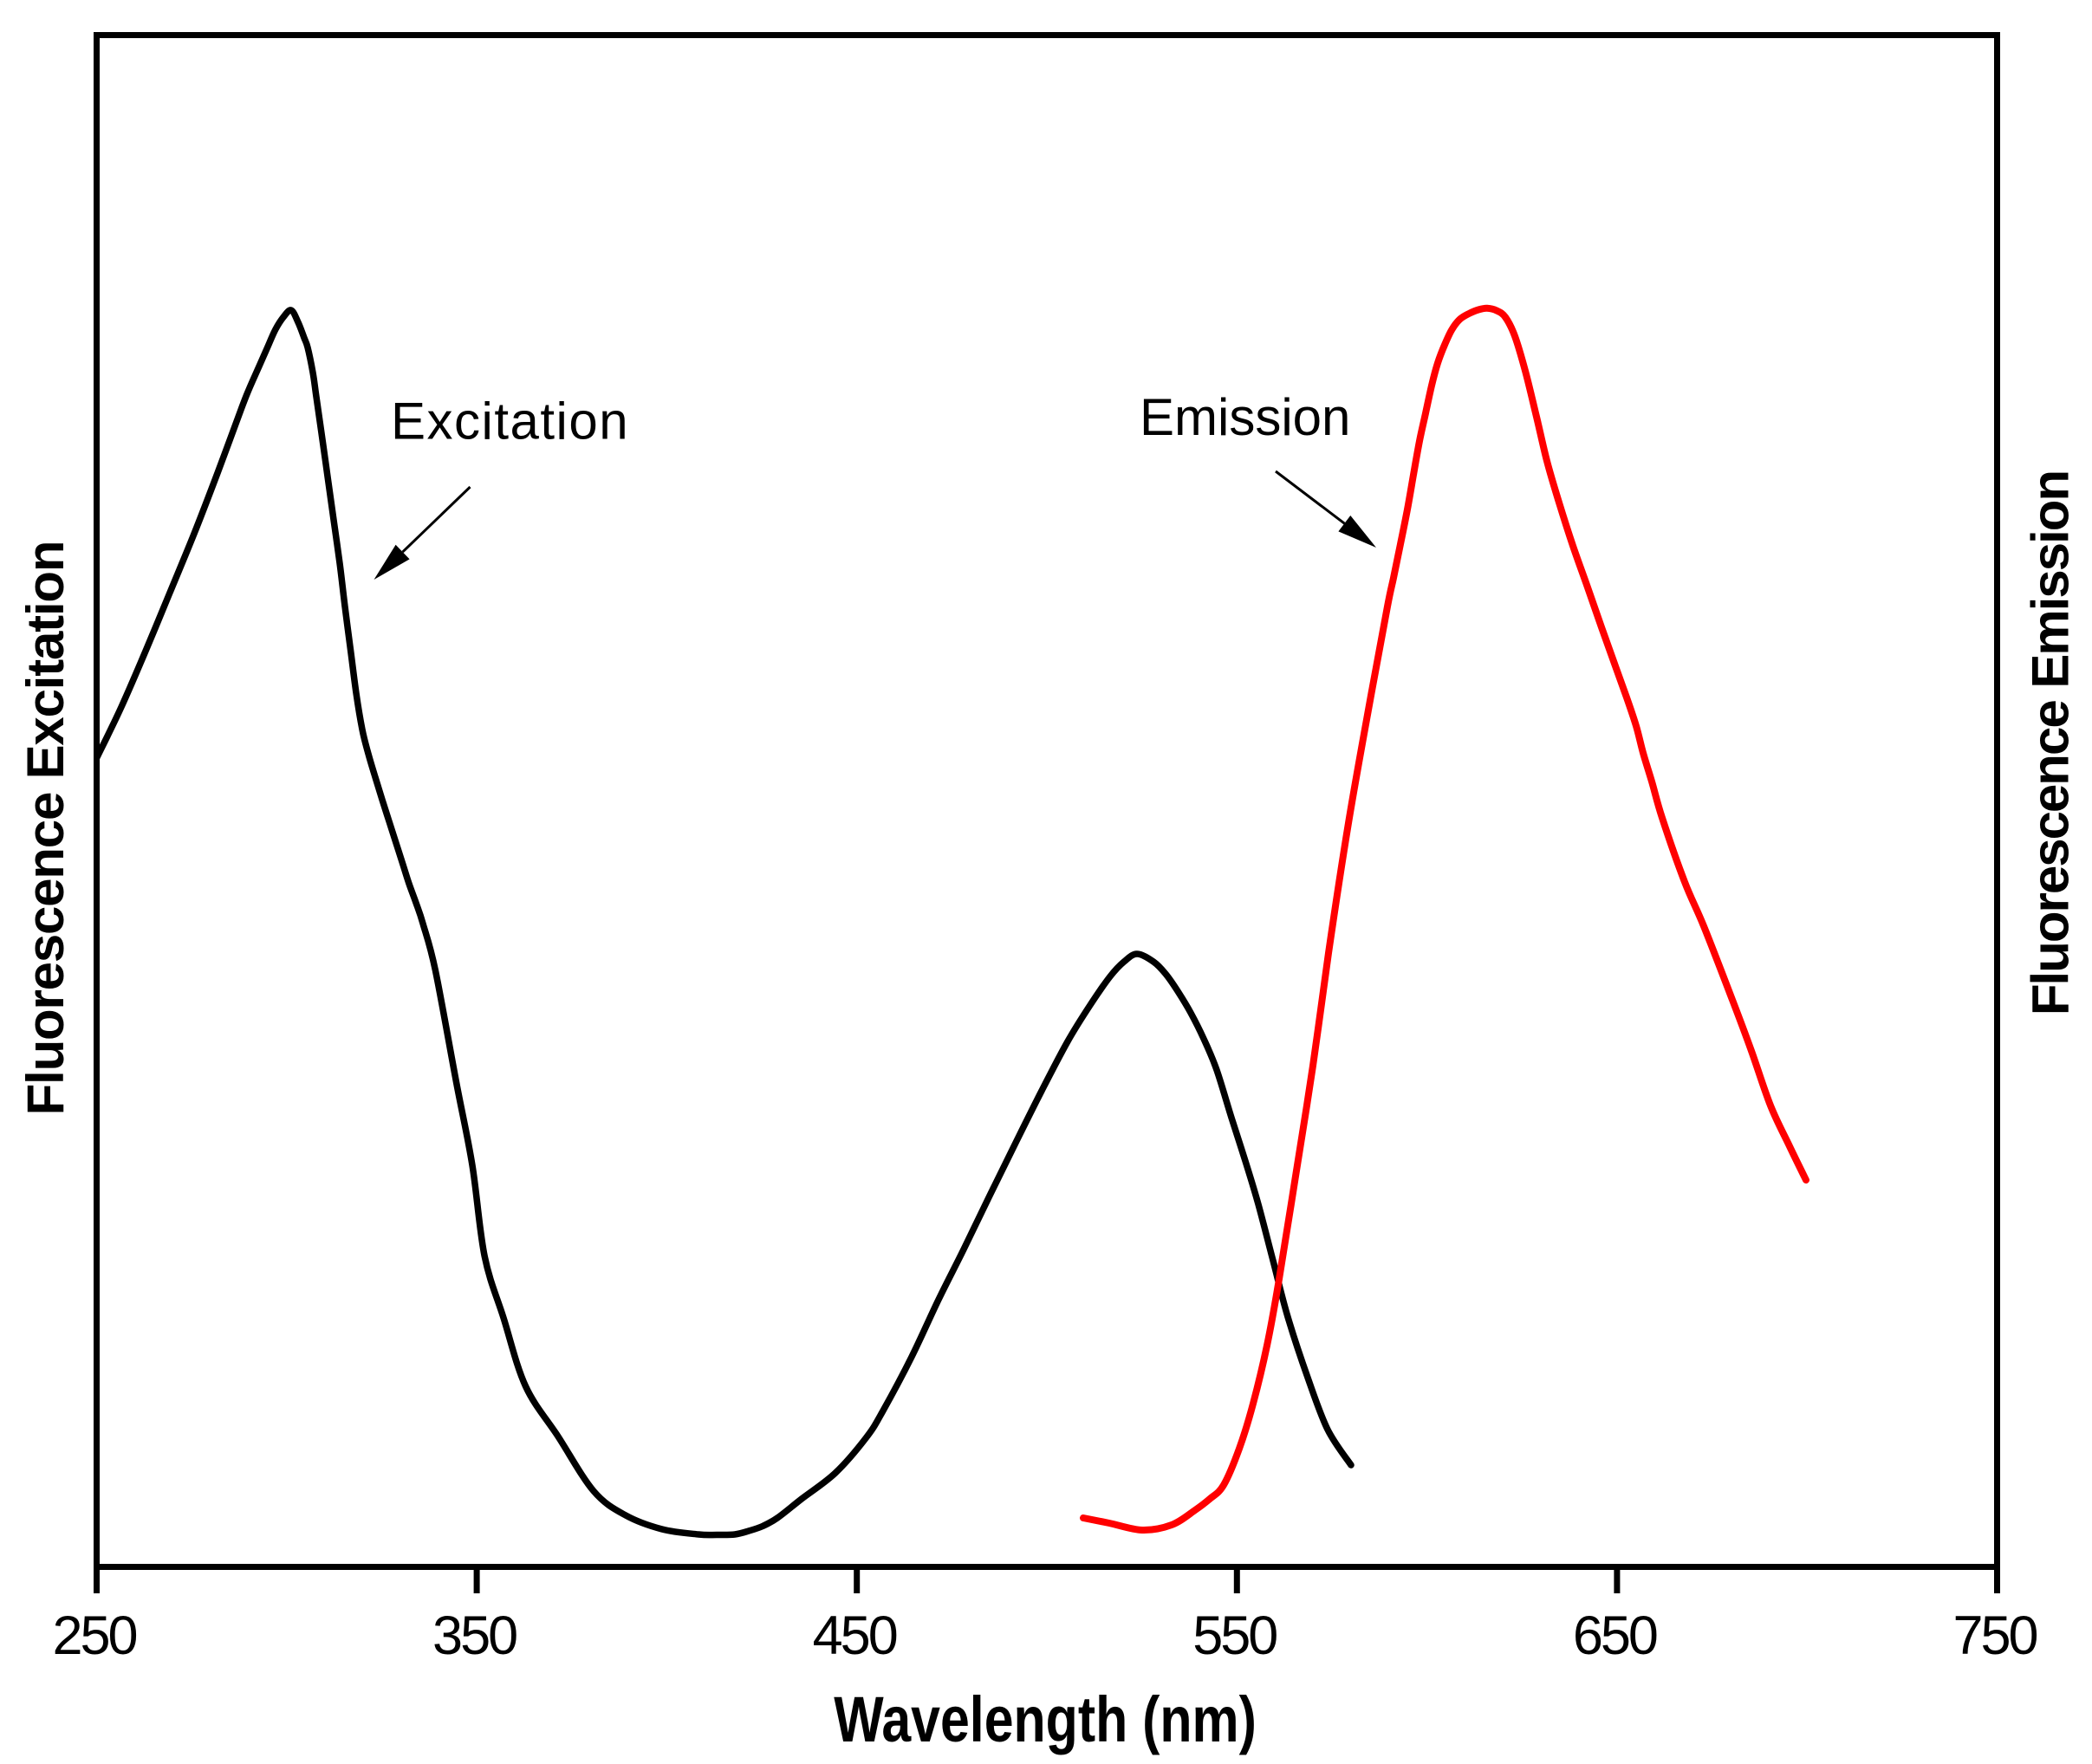 This screenshot has width=2092, height=1764. I want to click on svg-text: 250, so click(94, 1635).